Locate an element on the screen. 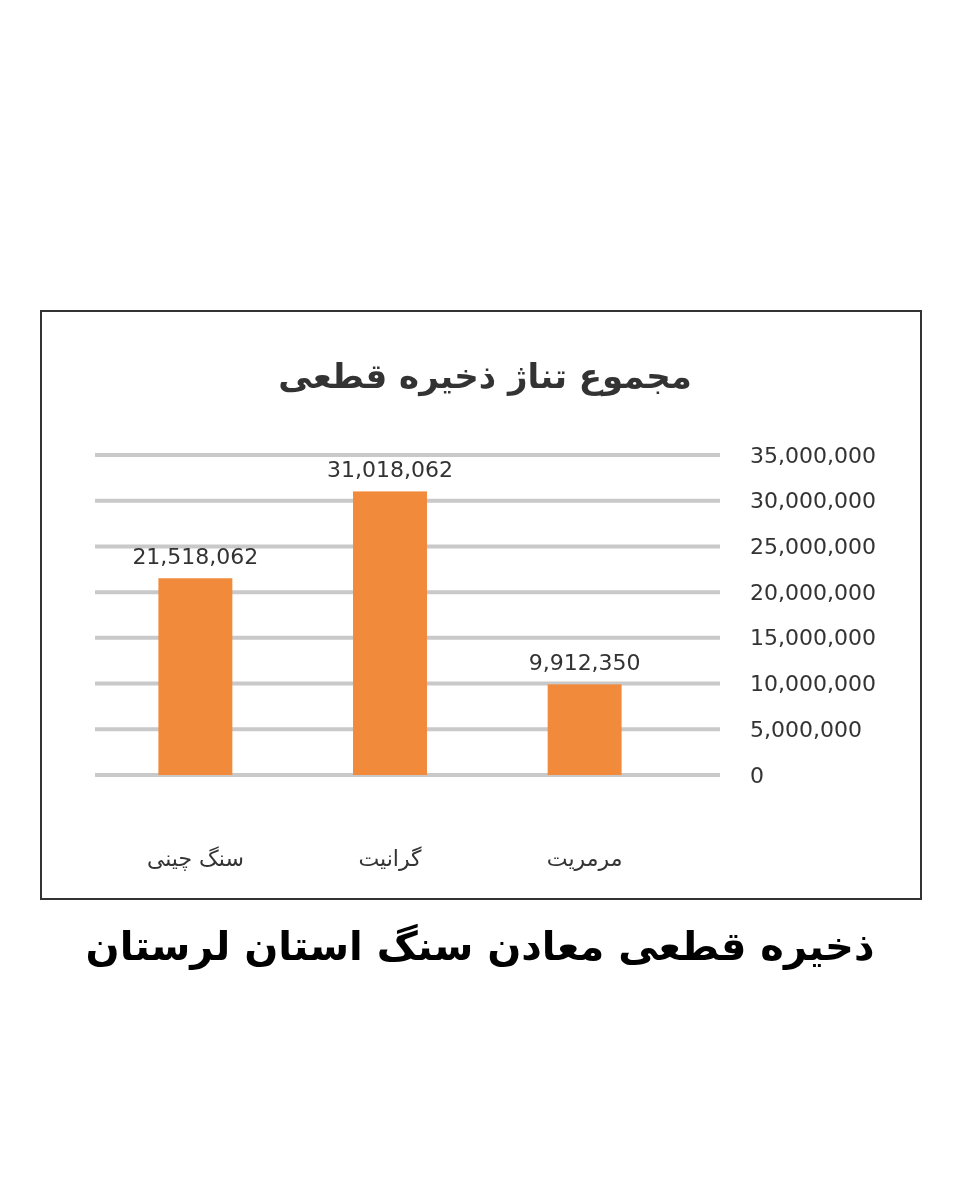  x-tick-label: گرانیت is located at coordinates (390, 858).